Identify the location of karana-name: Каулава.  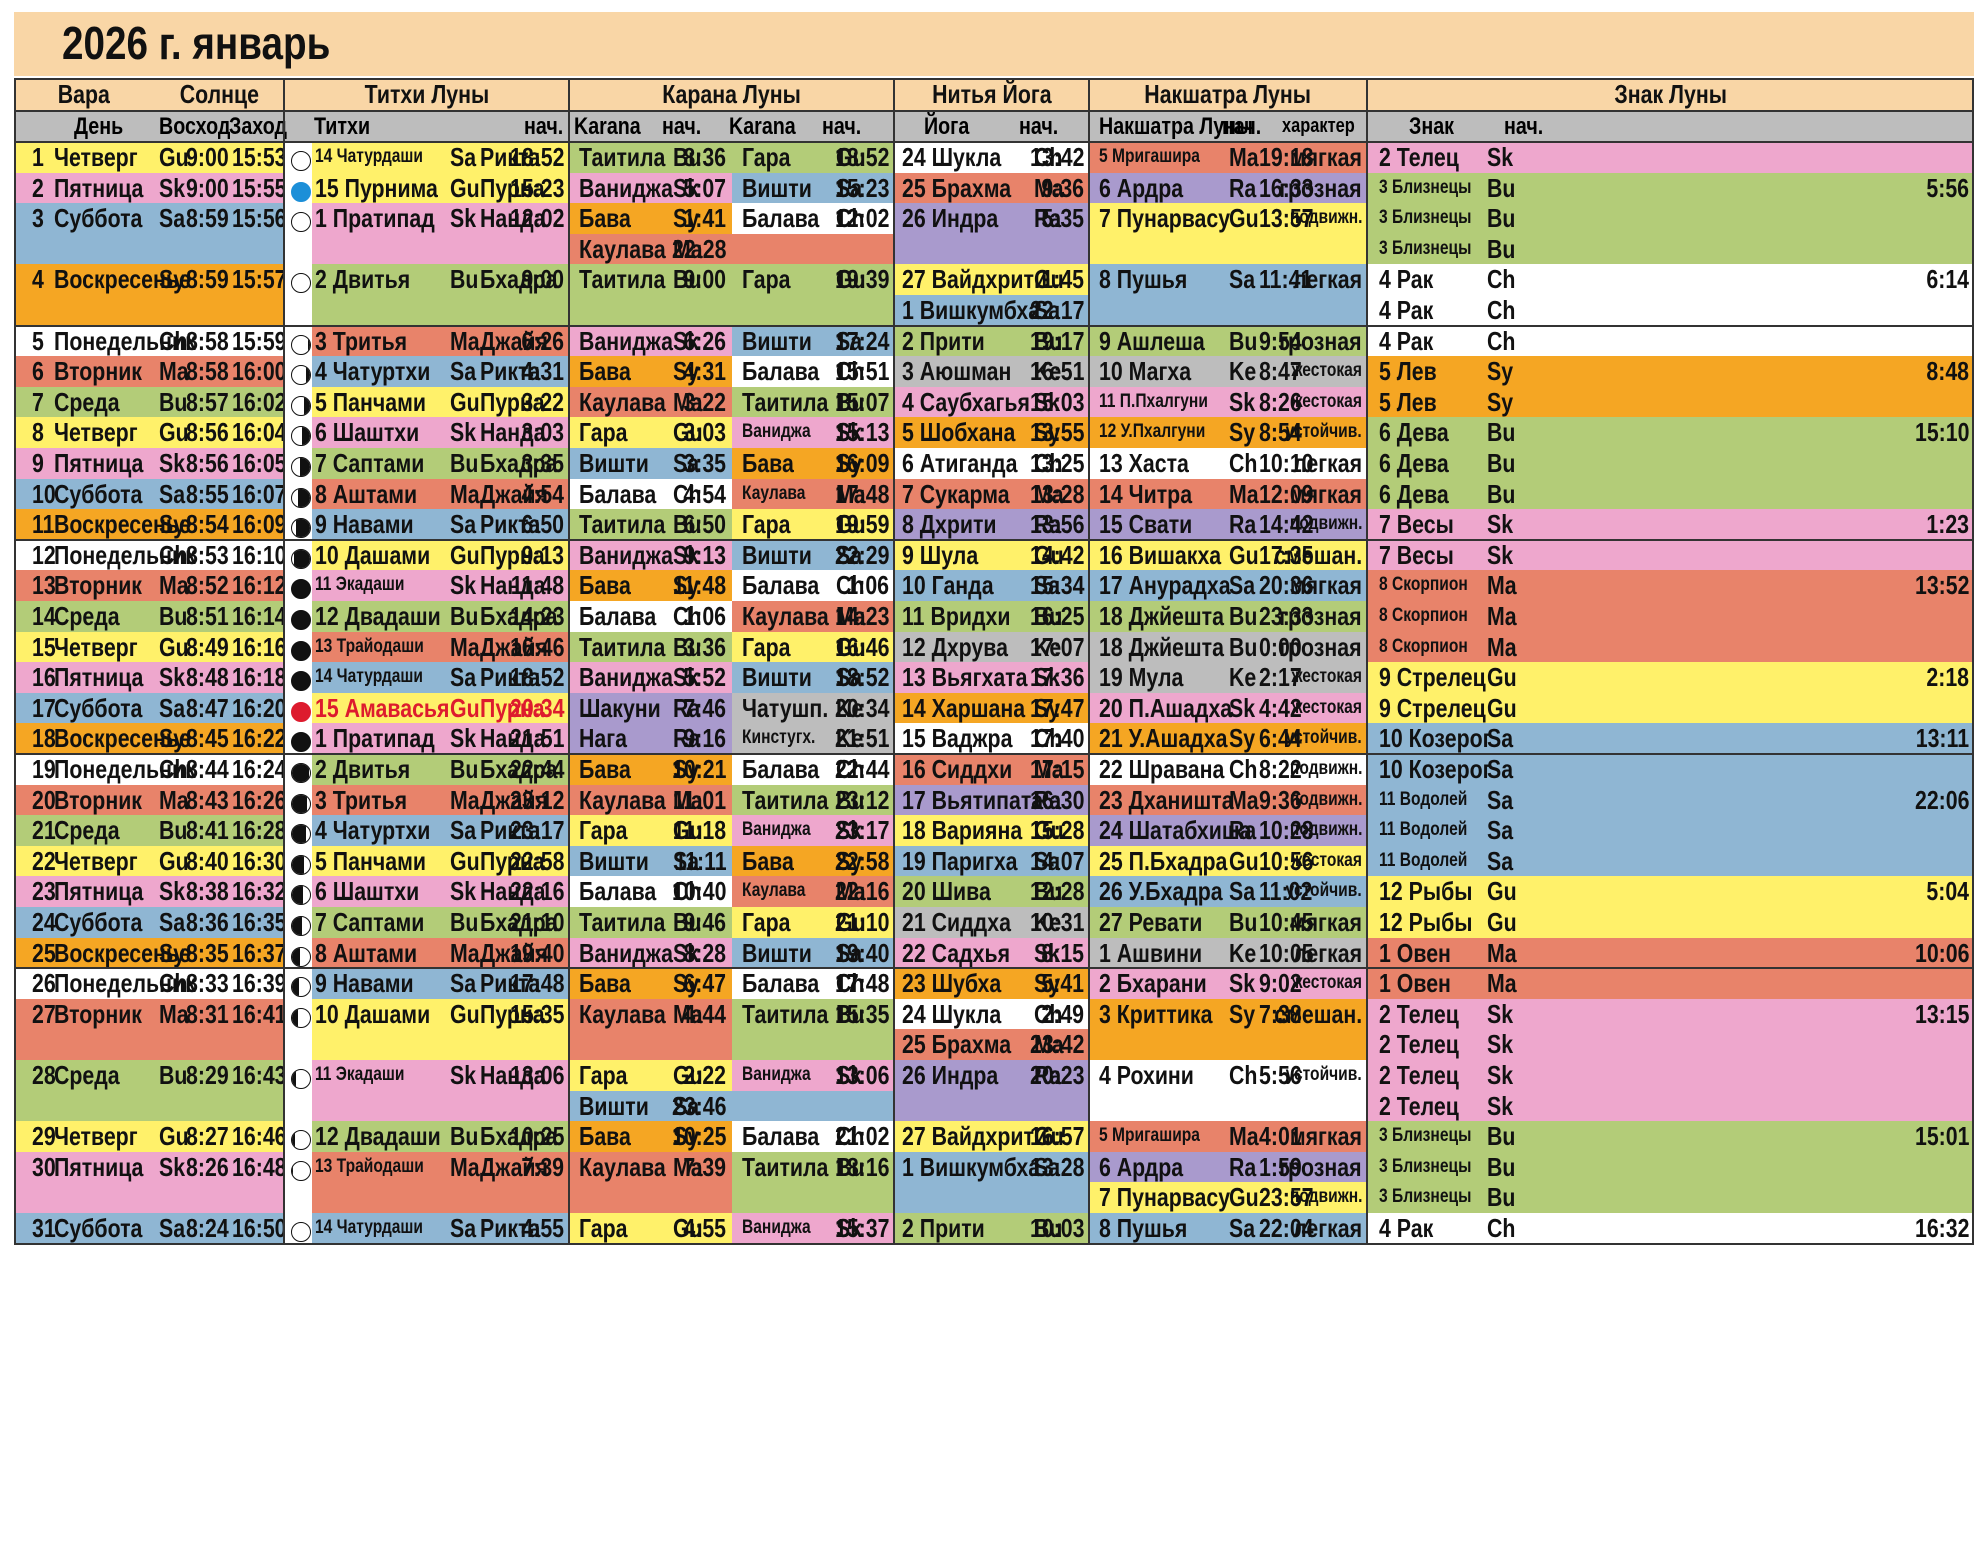
(785, 616).